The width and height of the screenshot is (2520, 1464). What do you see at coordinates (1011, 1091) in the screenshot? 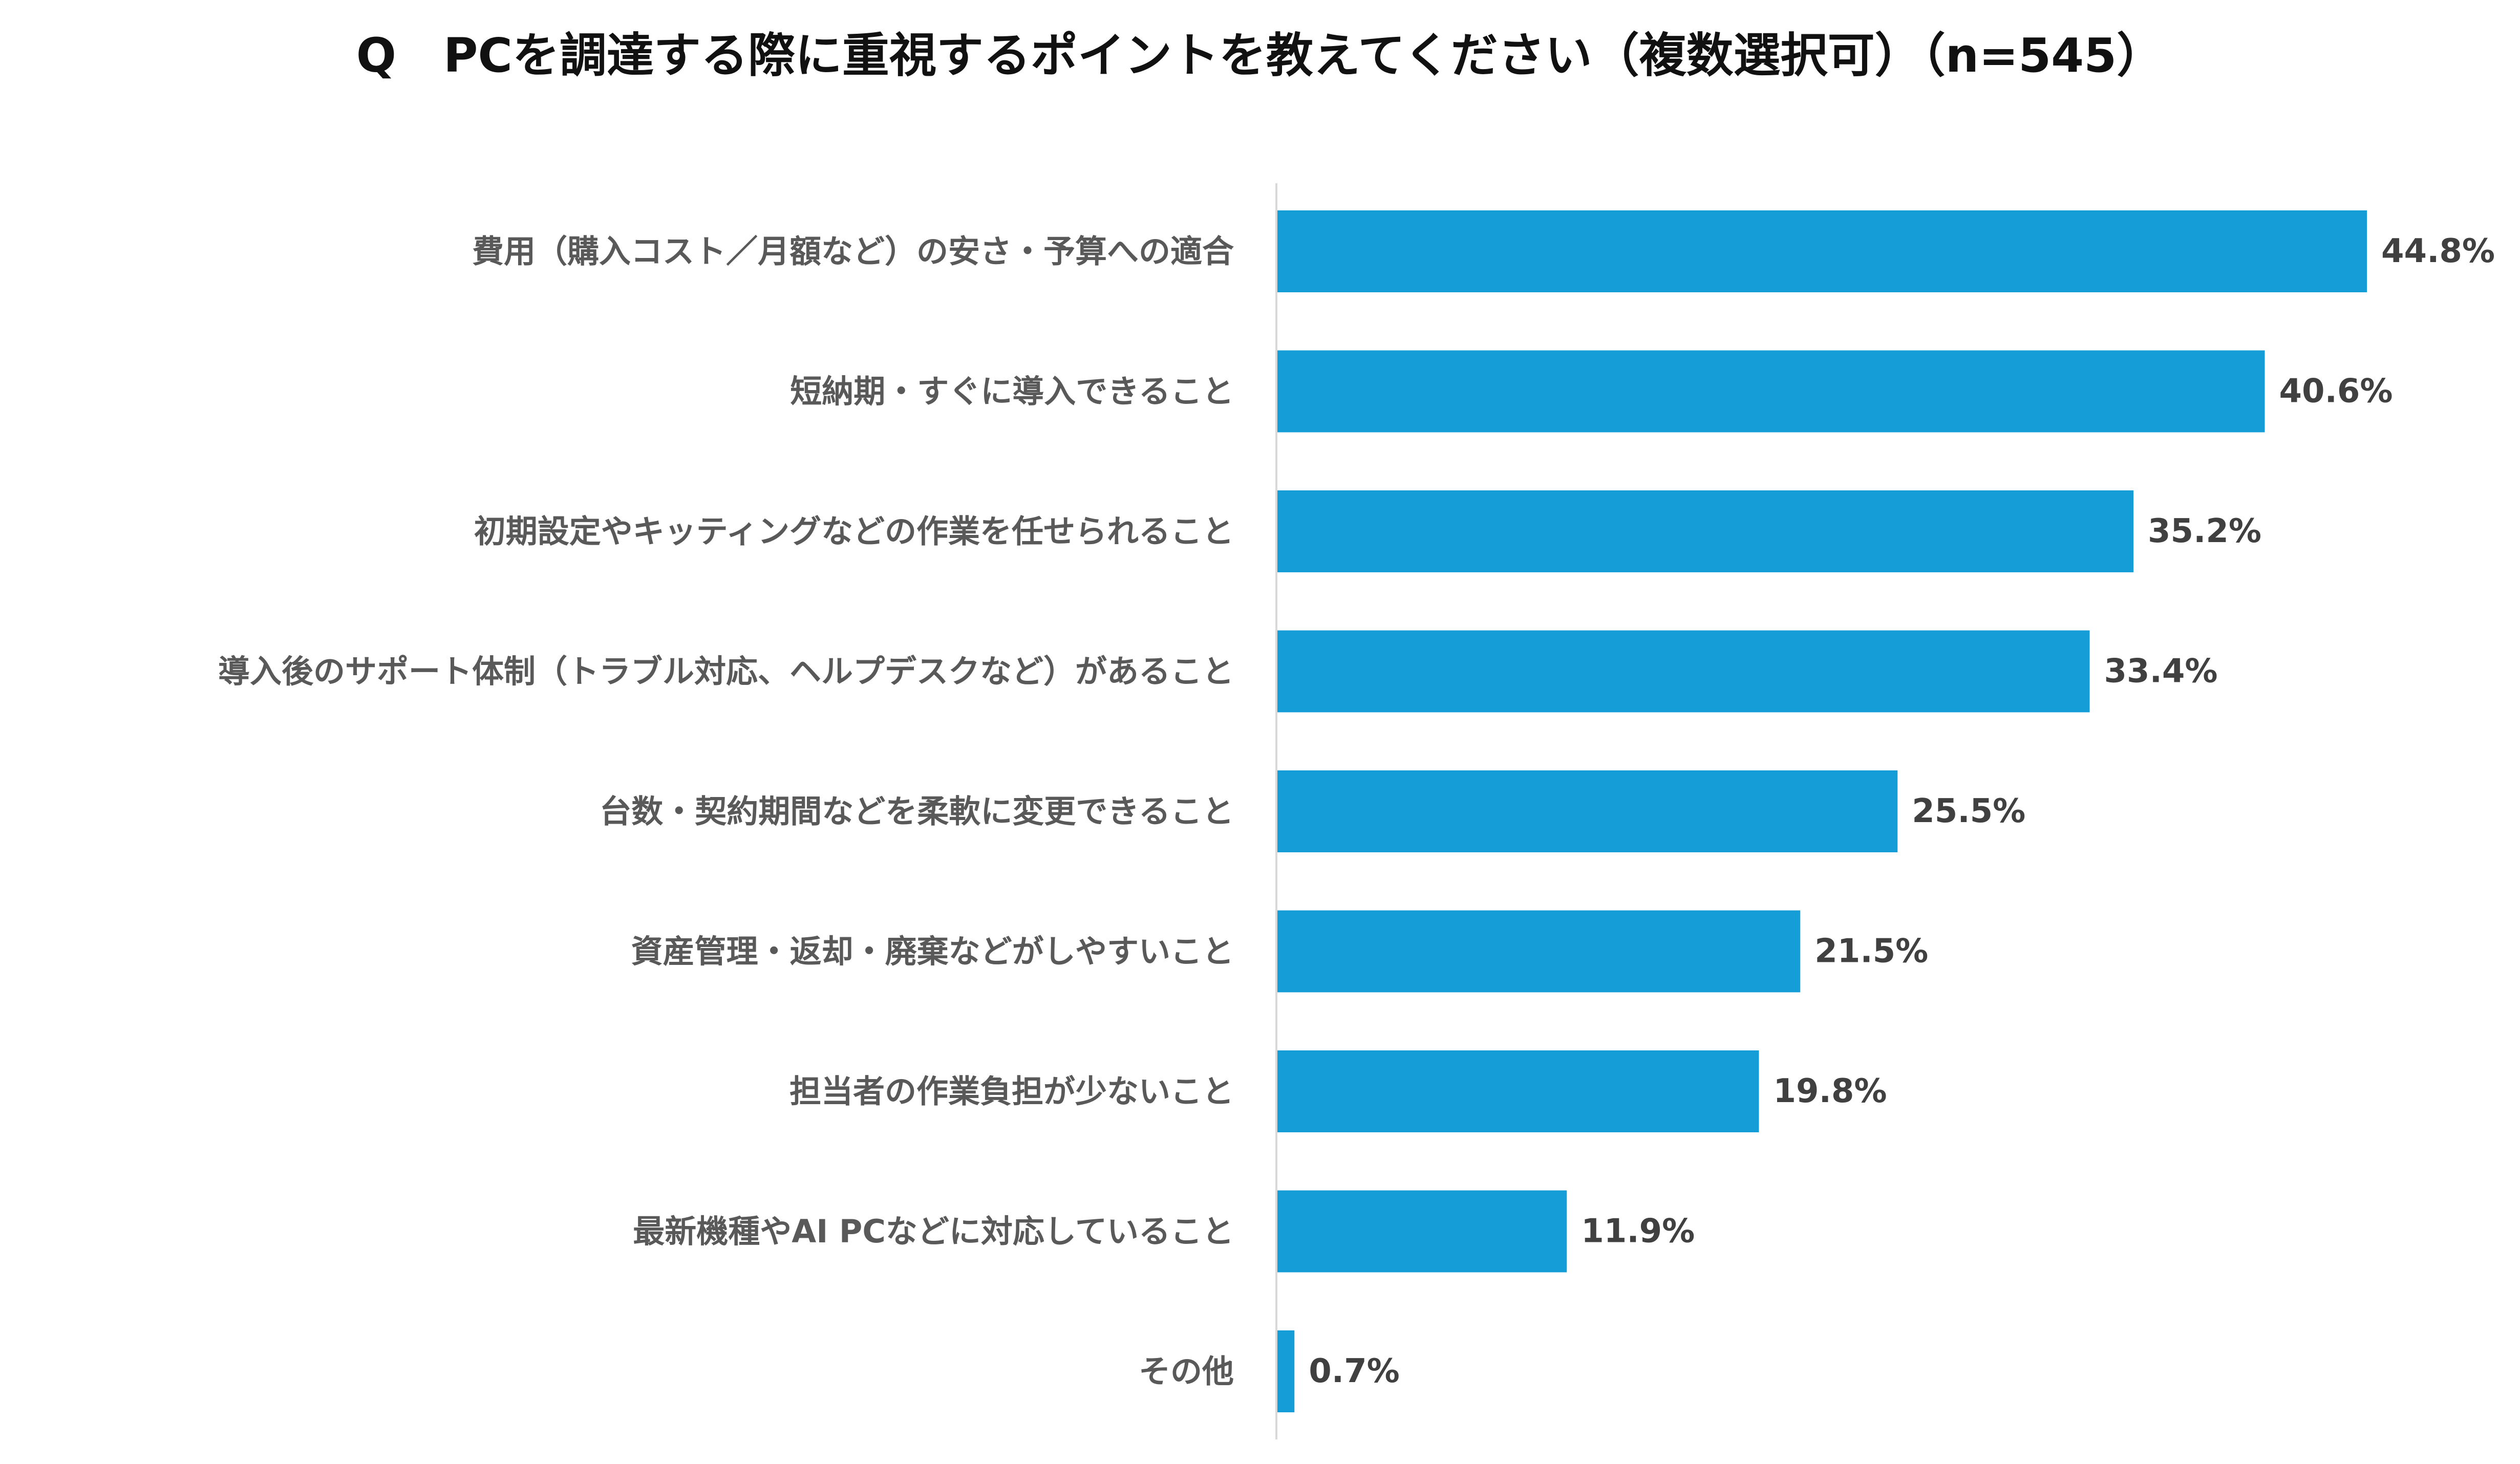
I see `category-label-7: 担当者の作業負担が少ないこと` at bounding box center [1011, 1091].